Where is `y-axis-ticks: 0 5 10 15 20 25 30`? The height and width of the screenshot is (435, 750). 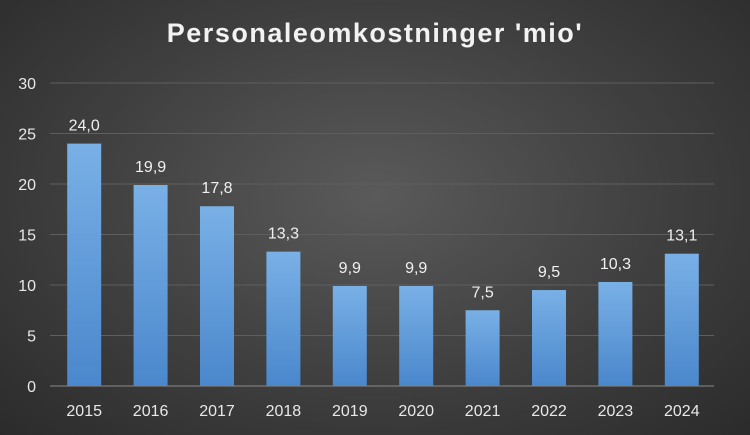 y-axis-ticks: 0 5 10 15 20 25 30 is located at coordinates (27, 236).